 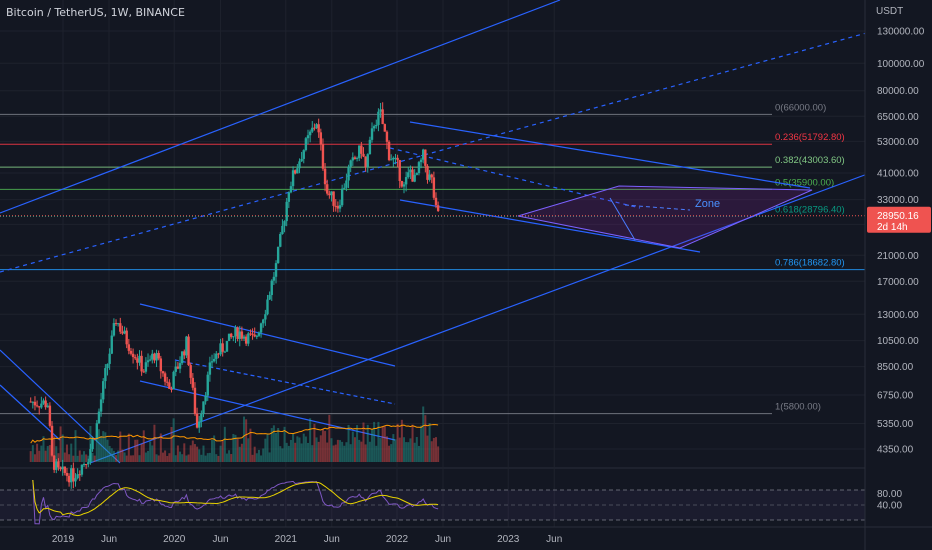 What do you see at coordinates (610, 155) in the screenshot?
I see `descending-channel-upper` at bounding box center [610, 155].